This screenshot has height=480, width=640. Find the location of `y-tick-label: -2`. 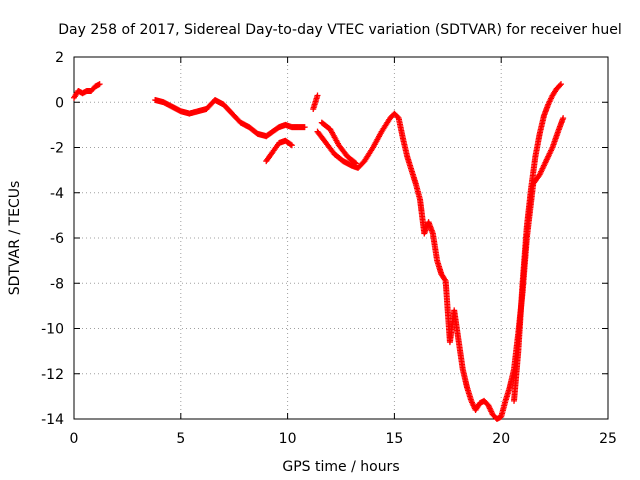

y-tick-label: -2 is located at coordinates (57, 149).